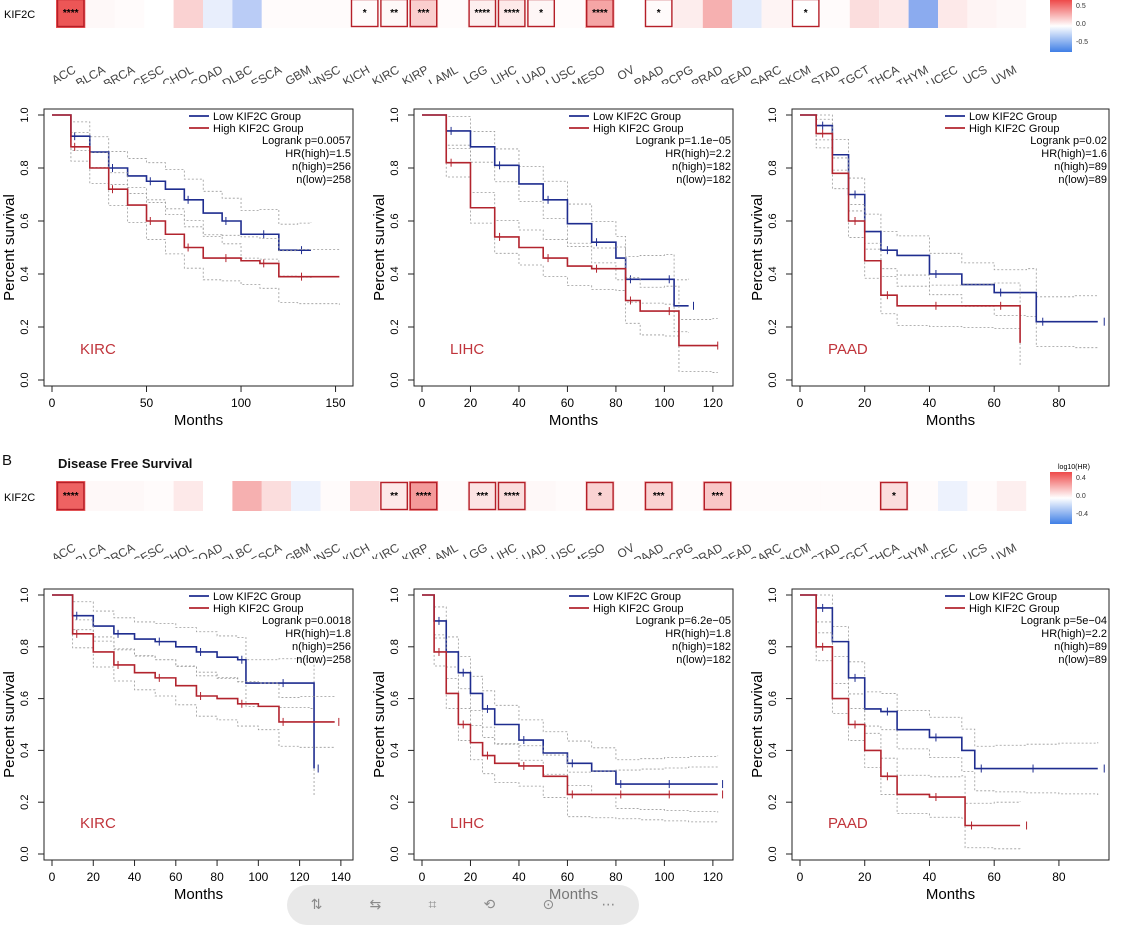 Image resolution: width=1121 pixels, height=925 pixels. Describe the element at coordinates (415, 73) in the screenshot. I see `heatmap-label-kirp: KIRP` at that location.